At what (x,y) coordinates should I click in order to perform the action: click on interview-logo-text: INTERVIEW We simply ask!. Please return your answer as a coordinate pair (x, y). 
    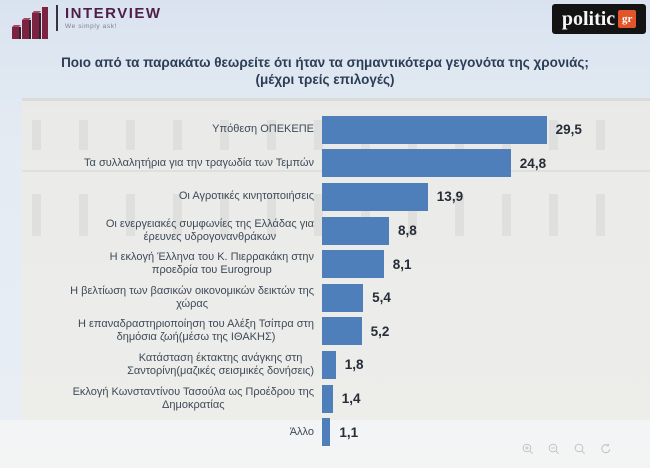
    Looking at the image, I should click on (109, 18).